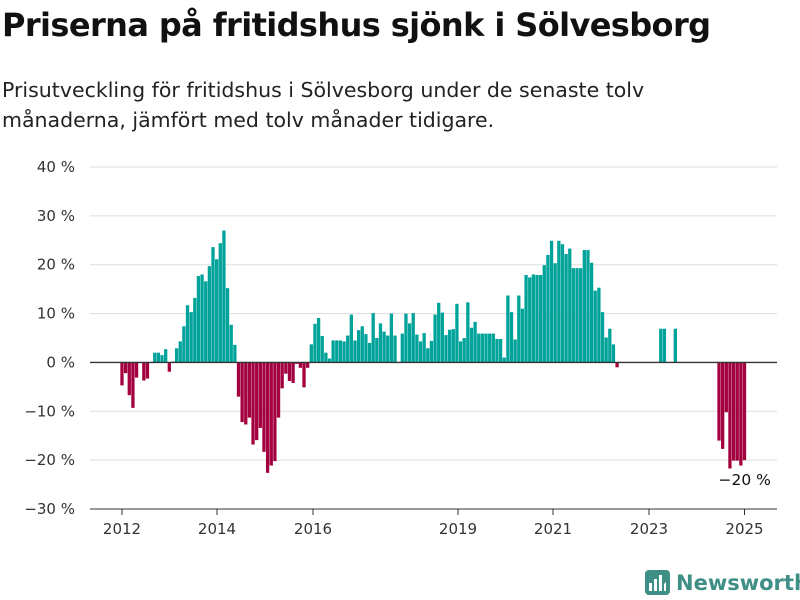 The width and height of the screenshot is (800, 600). Describe the element at coordinates (649, 529) in the screenshot. I see `x-tick-label: 2023` at that location.